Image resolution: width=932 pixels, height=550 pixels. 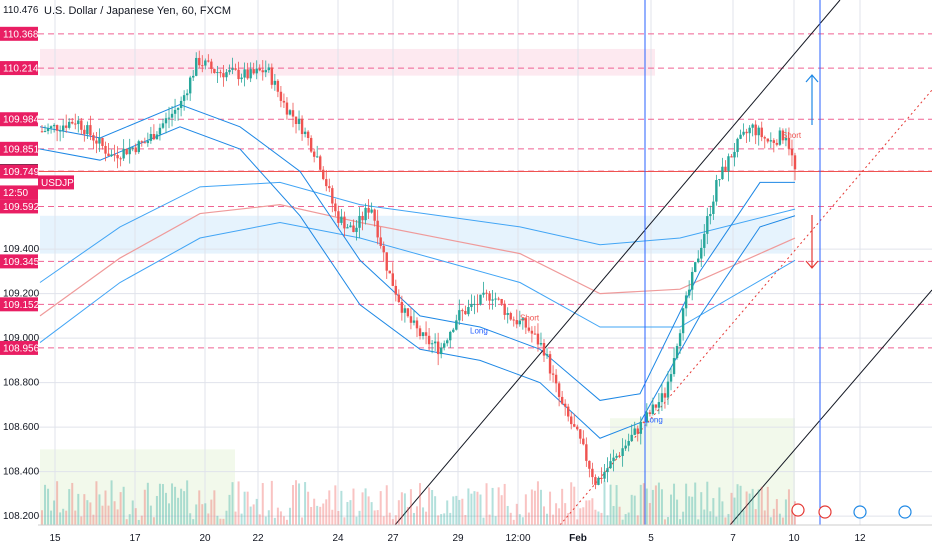 What do you see at coordinates (21, 338) in the screenshot?
I see `y-tick-label: 109.000` at bounding box center [21, 338].